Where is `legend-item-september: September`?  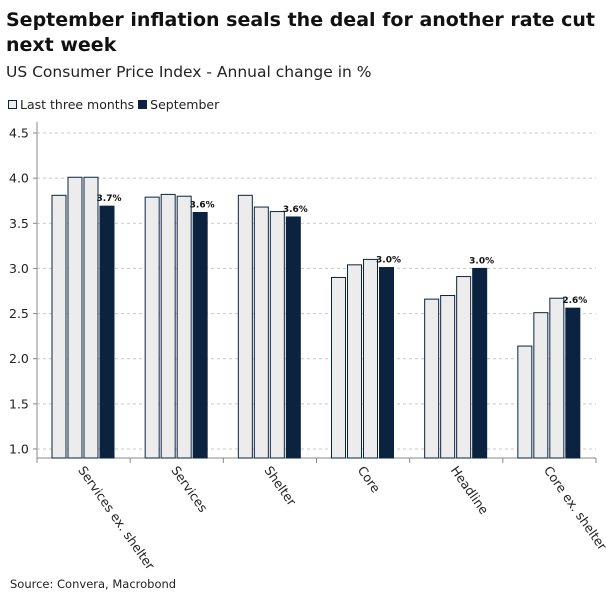
legend-item-september: September is located at coordinates (178, 104).